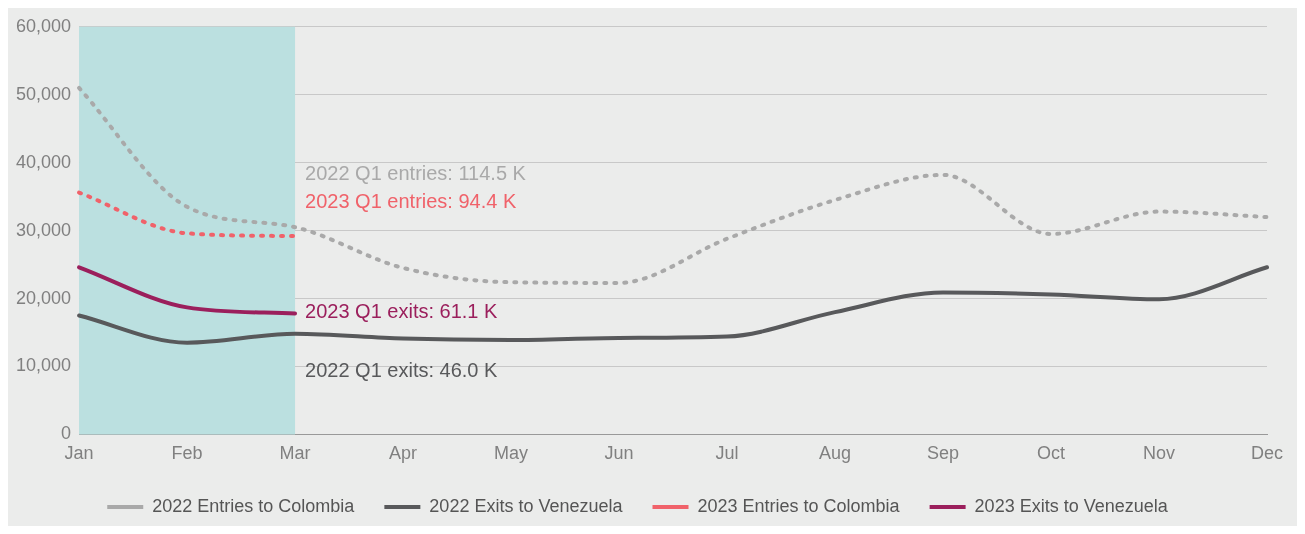 The image size is (1305, 534). Describe the element at coordinates (43, 93) in the screenshot. I see `y-tick-label: 50,000` at that location.